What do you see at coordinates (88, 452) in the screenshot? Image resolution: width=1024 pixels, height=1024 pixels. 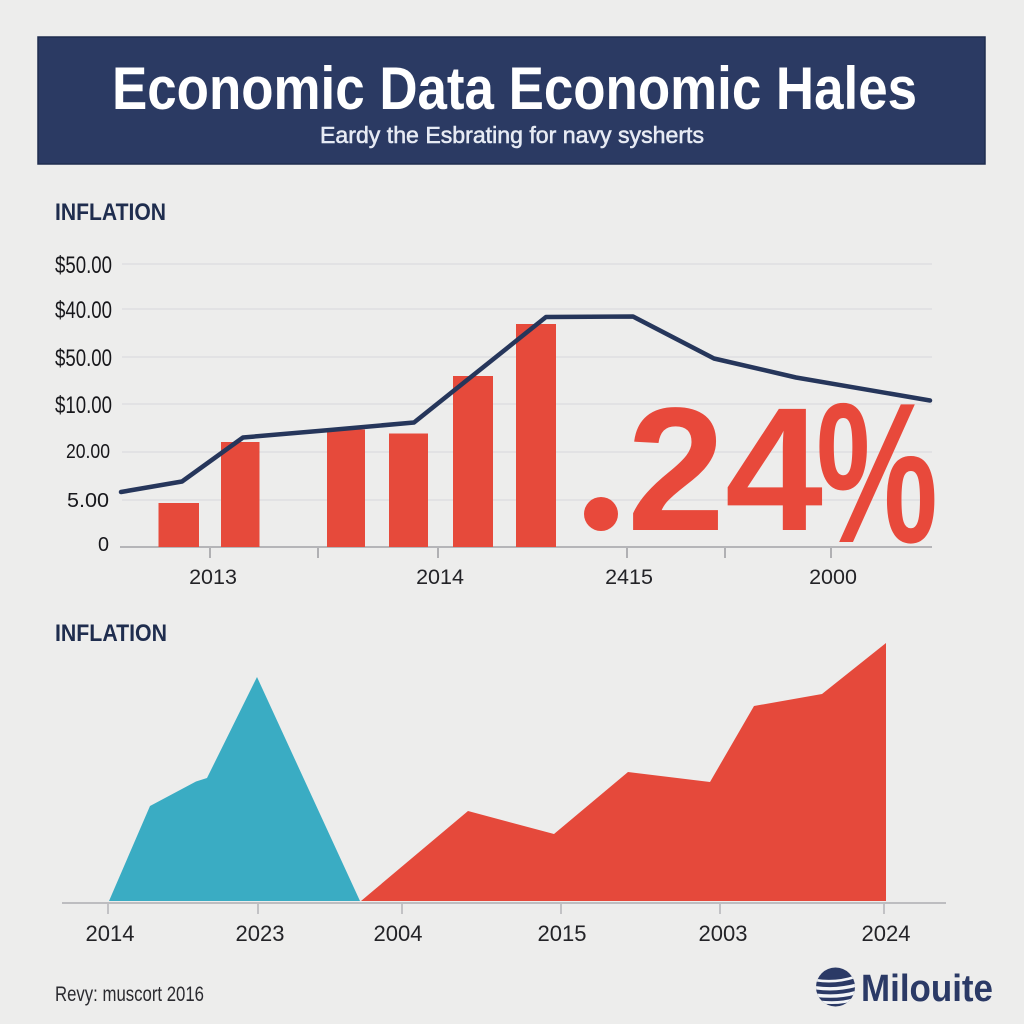 I see `svg-text: 20.00` at bounding box center [88, 452].